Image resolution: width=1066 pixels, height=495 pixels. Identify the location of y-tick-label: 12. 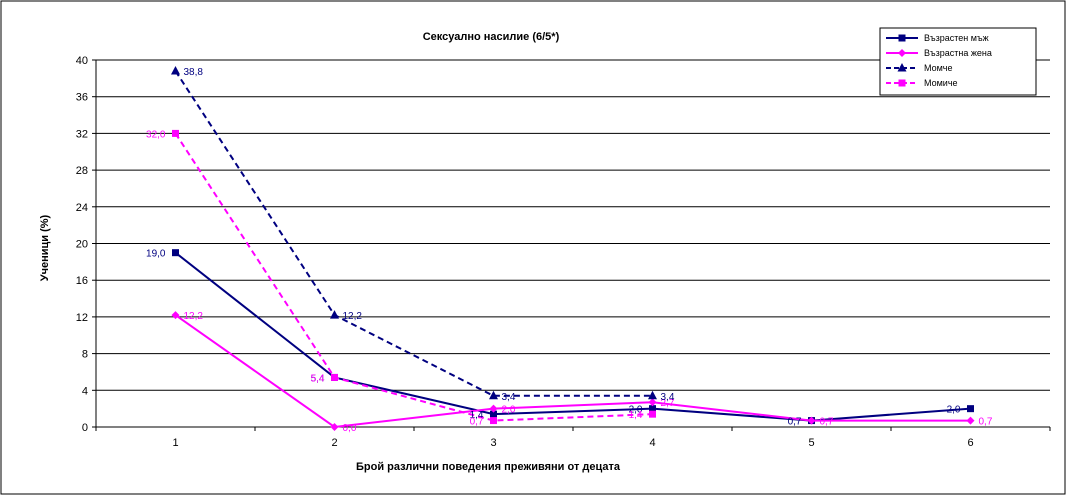
(82, 318).